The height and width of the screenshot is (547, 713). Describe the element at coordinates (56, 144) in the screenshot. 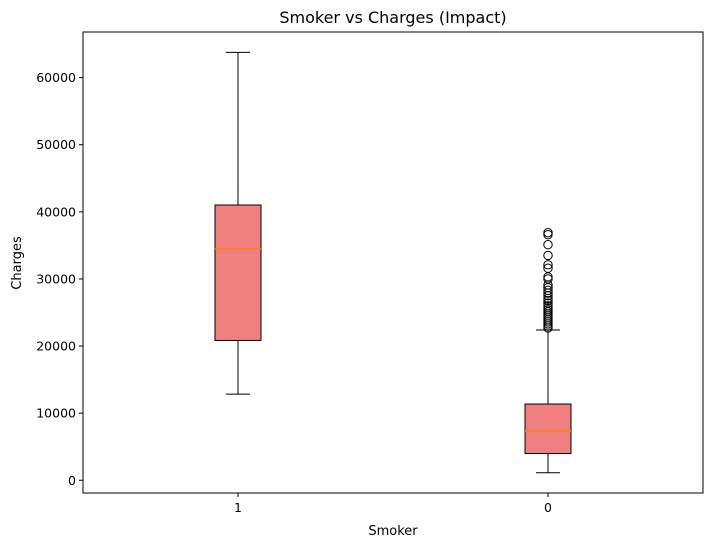

I see `y-tick-label: 50000` at that location.